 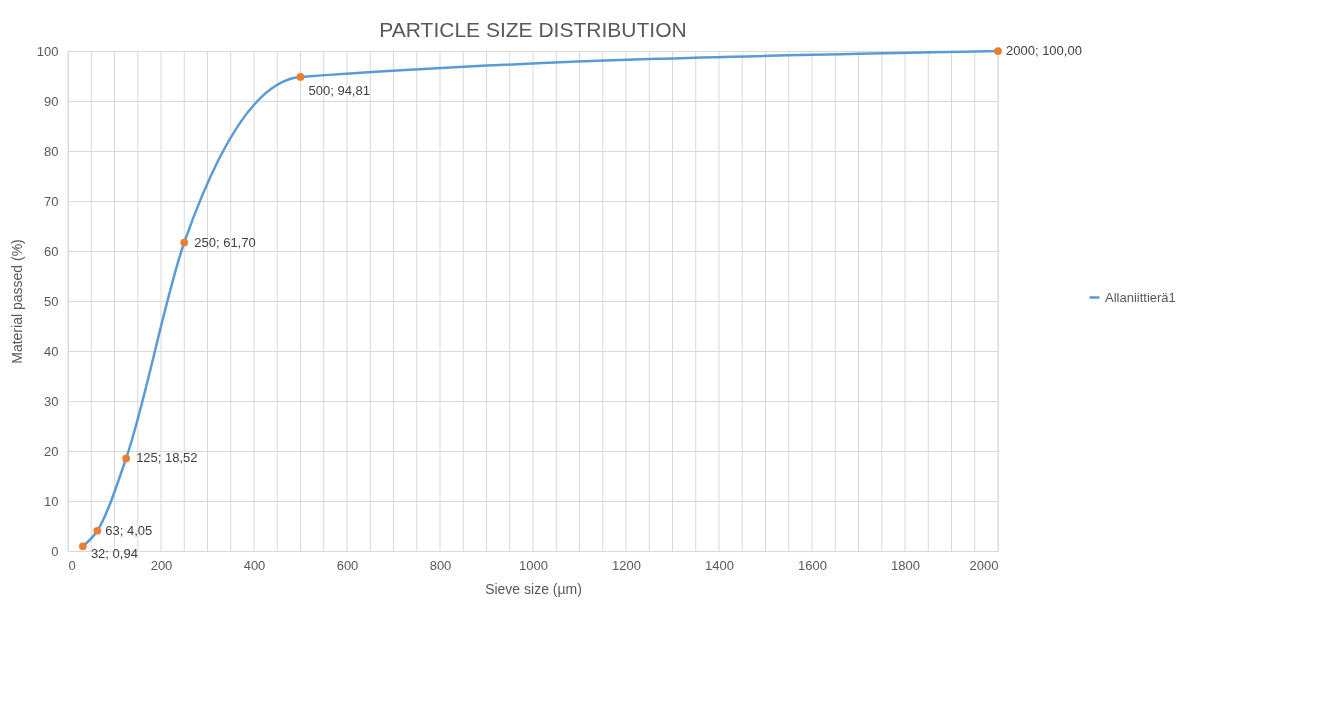 I want to click on data-label: 125; 18,52, so click(x=167, y=458).